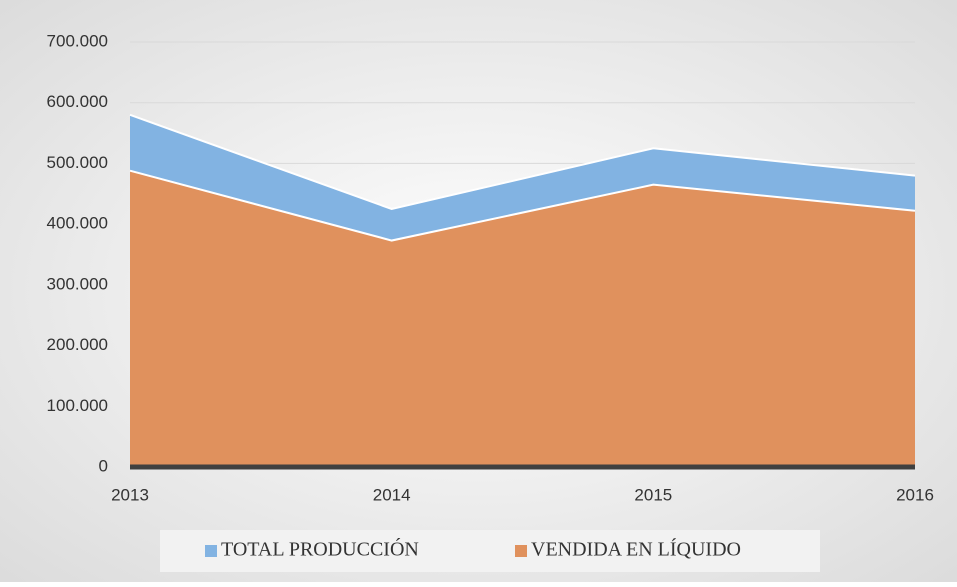 The image size is (957, 587). Describe the element at coordinates (103, 465) in the screenshot. I see `y-tick-label: 0` at that location.